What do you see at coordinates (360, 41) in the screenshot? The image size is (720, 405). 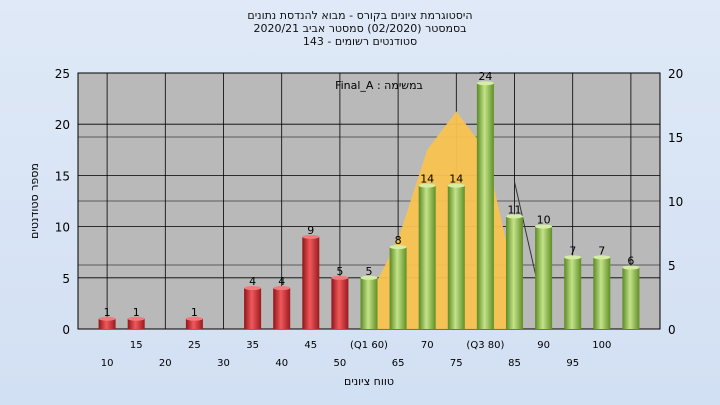 I see `chart-title-line-3: סטודנטים רשומים - 143` at bounding box center [360, 41].